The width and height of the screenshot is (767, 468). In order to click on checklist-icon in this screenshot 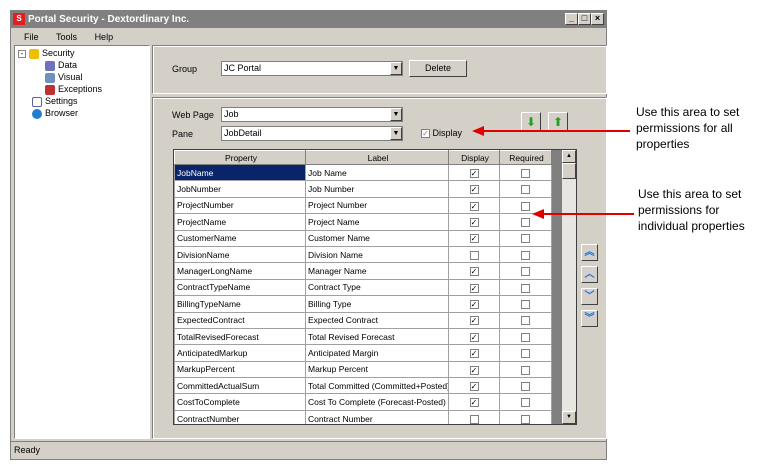, I will do `click(37, 101)`.